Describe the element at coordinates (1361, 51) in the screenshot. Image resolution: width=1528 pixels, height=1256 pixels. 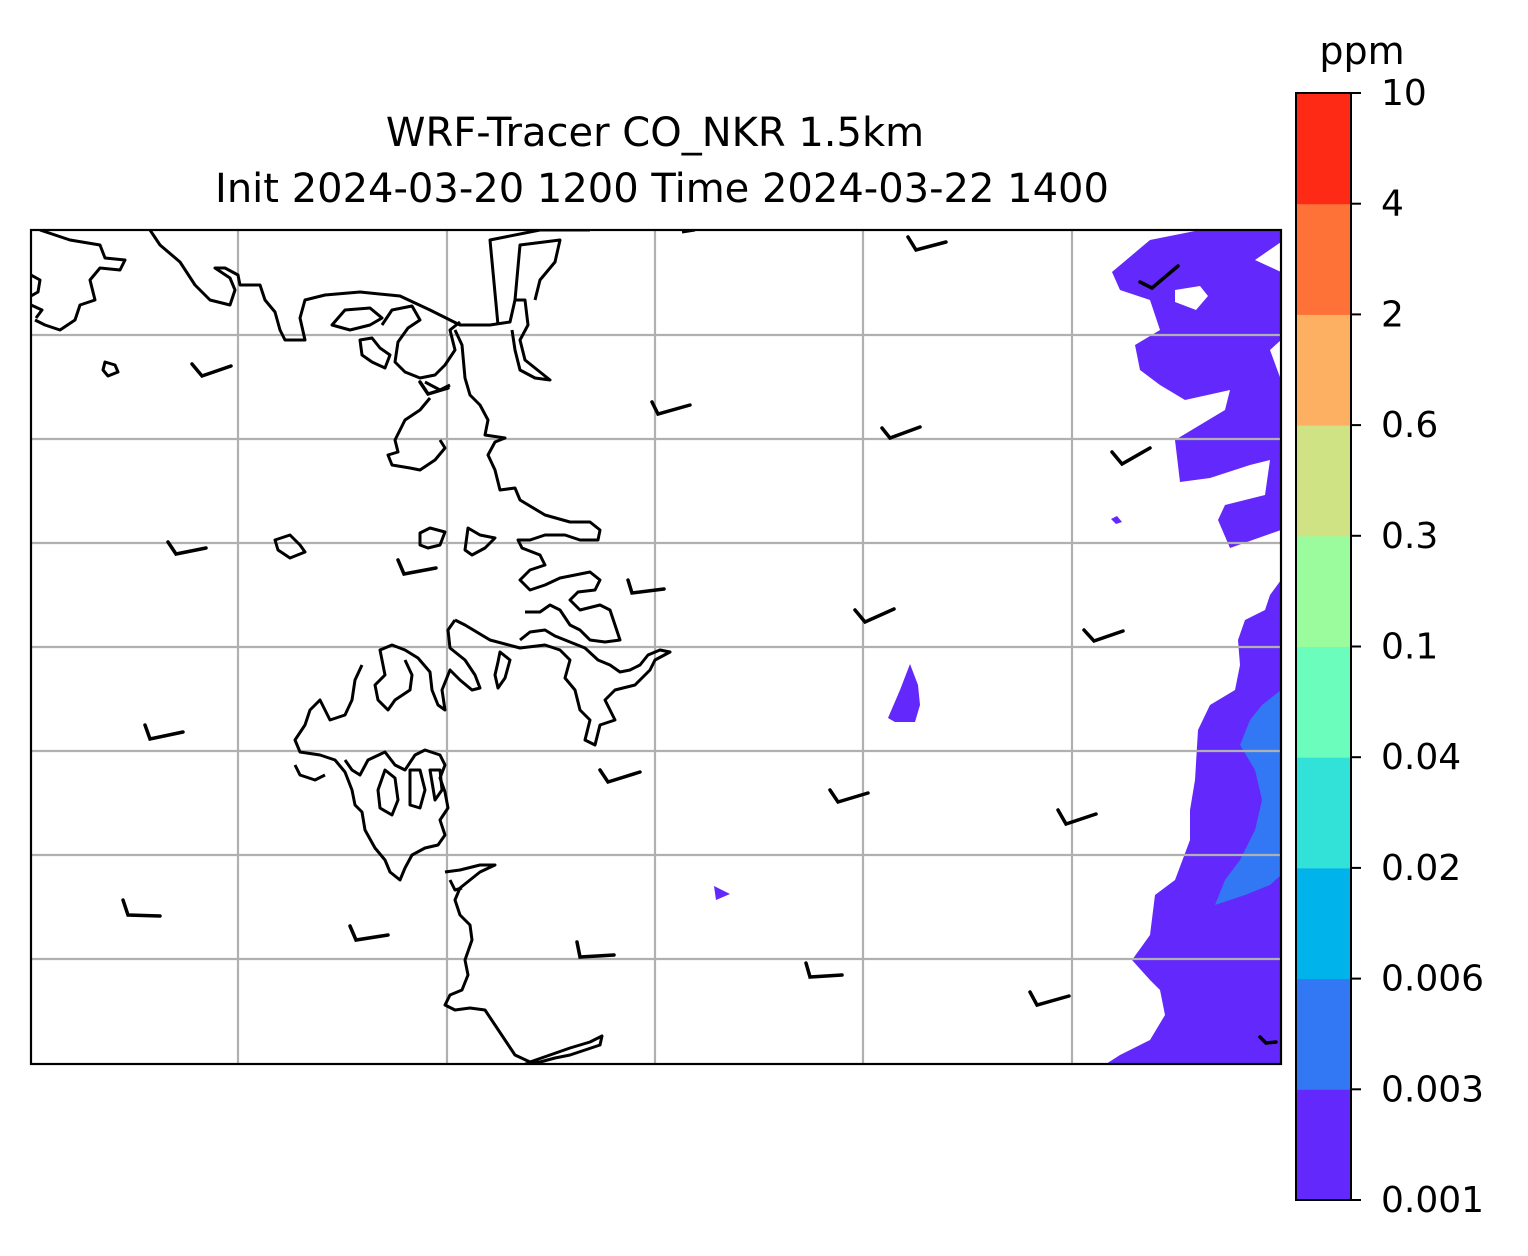
I see `colorbar-unit-label: ppm` at that location.